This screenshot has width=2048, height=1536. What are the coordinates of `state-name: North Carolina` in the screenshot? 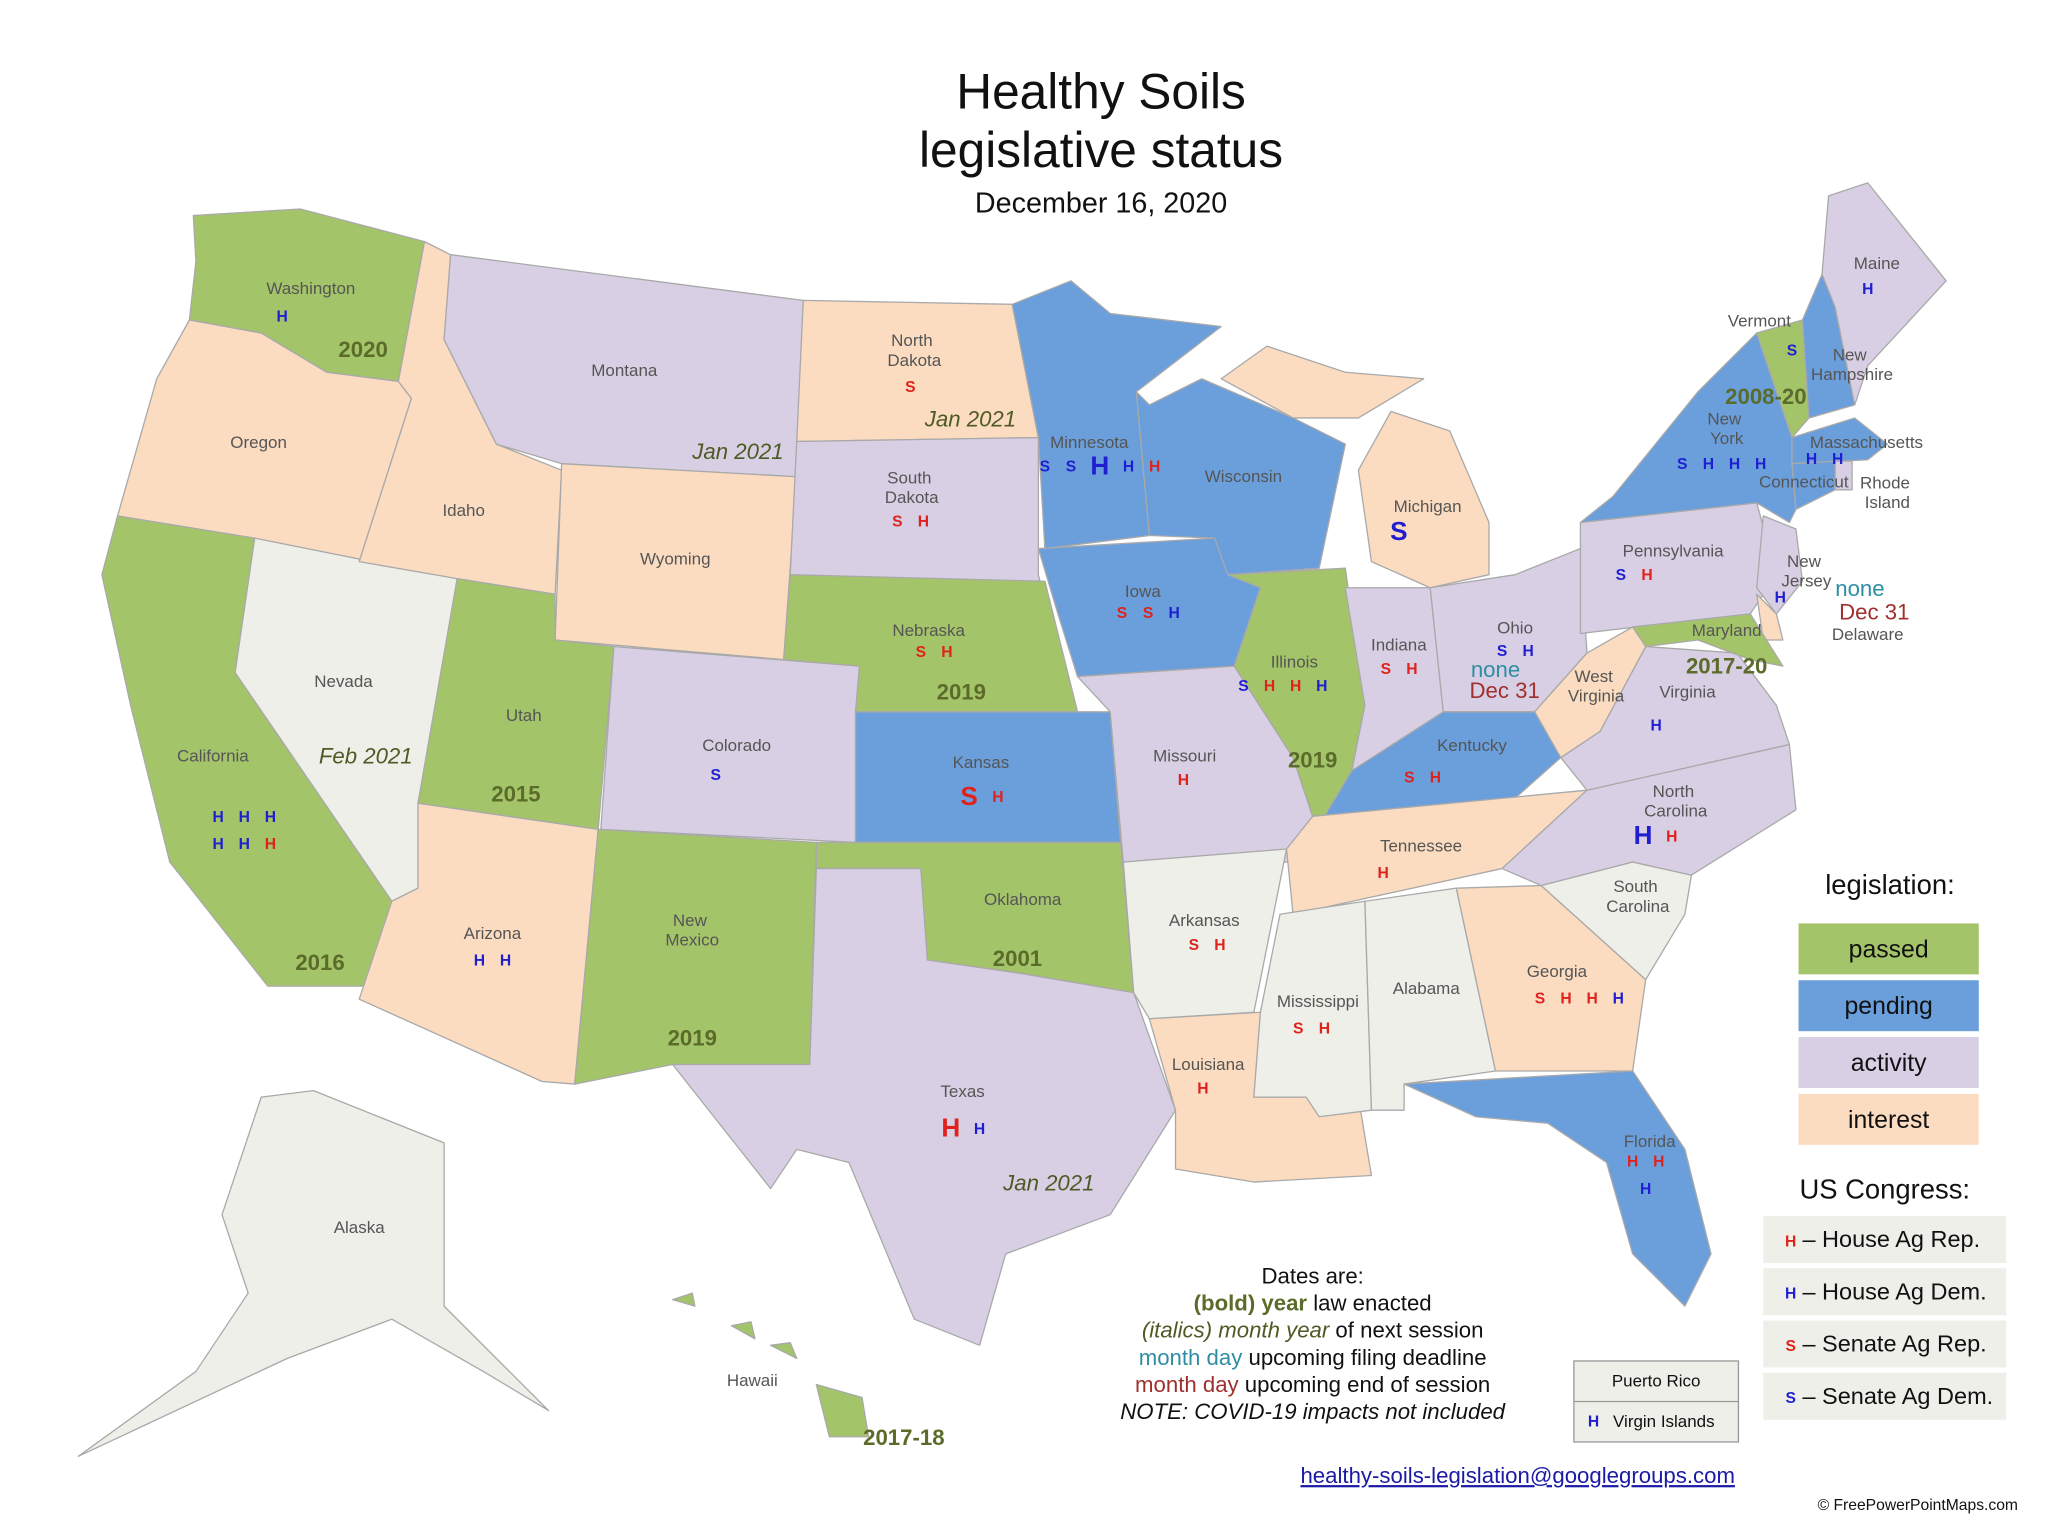 It's located at (1676, 801).